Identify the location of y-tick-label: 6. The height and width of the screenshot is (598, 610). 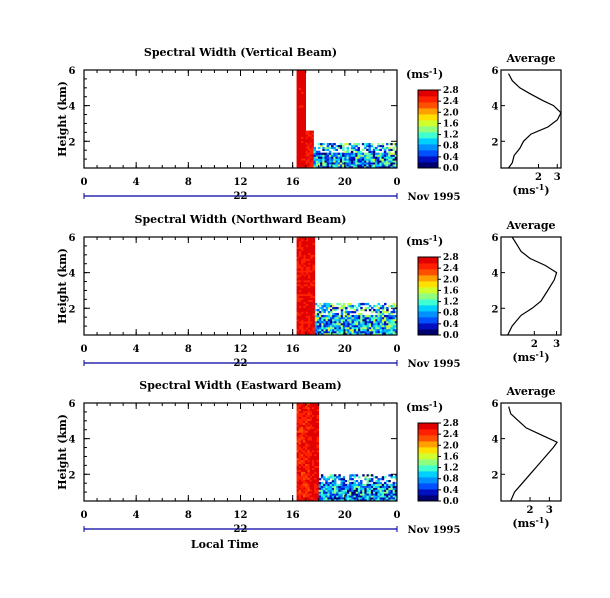
(72, 404).